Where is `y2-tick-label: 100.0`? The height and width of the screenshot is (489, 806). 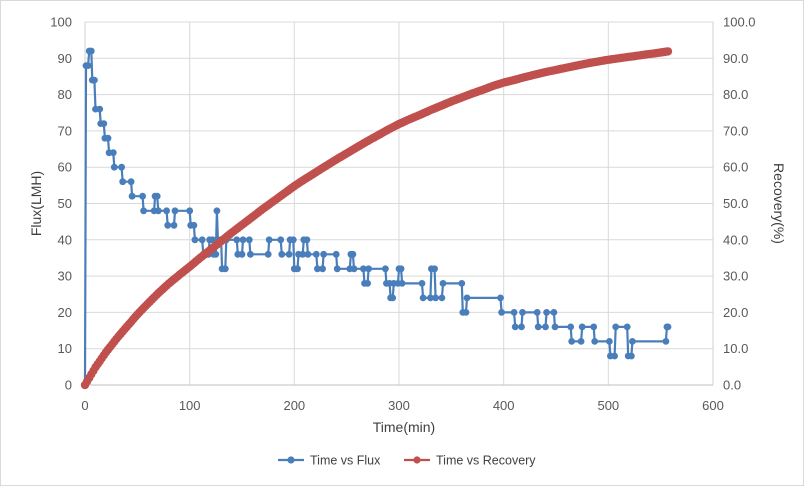
y2-tick-label: 100.0 is located at coordinates (739, 22).